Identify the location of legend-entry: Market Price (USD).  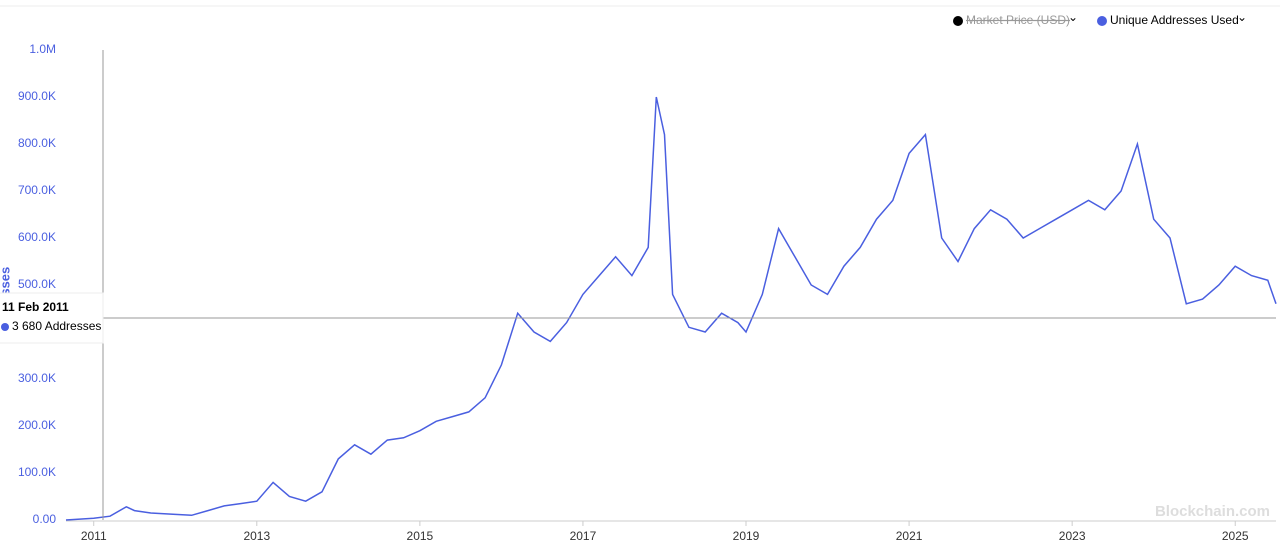
(1018, 20).